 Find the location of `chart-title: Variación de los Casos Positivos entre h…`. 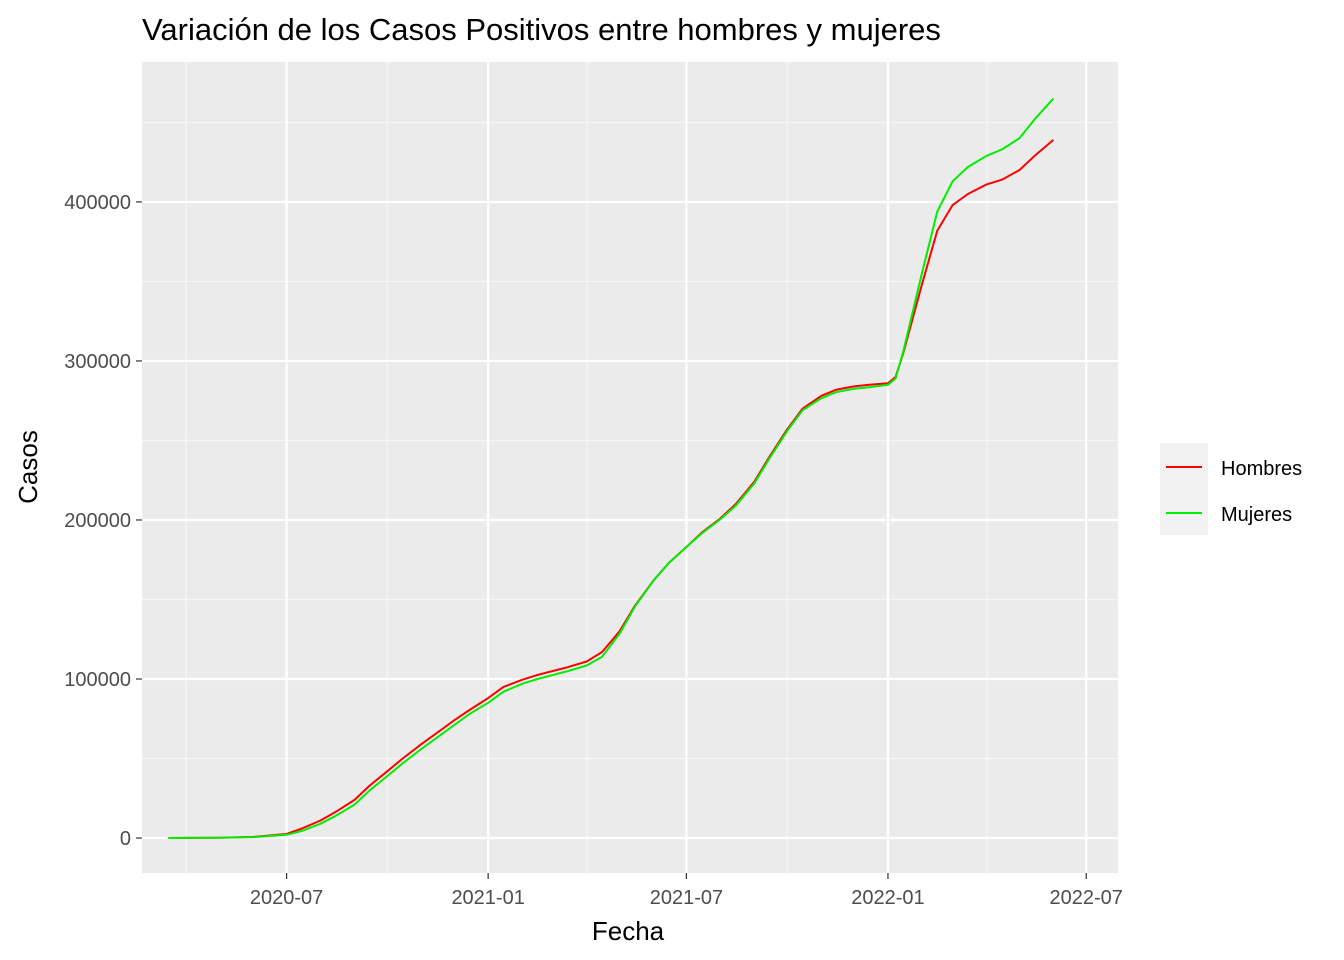

chart-title: Variación de los Casos Positivos entre h… is located at coordinates (541, 29).